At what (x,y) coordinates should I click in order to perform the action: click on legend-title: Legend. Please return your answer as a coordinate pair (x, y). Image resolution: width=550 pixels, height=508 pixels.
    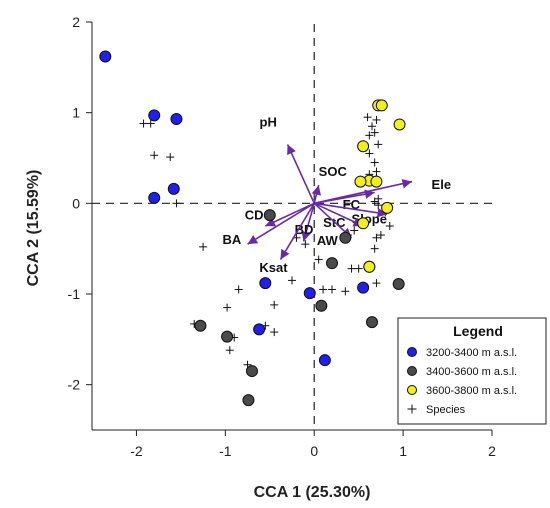
    Looking at the image, I should click on (478, 331).